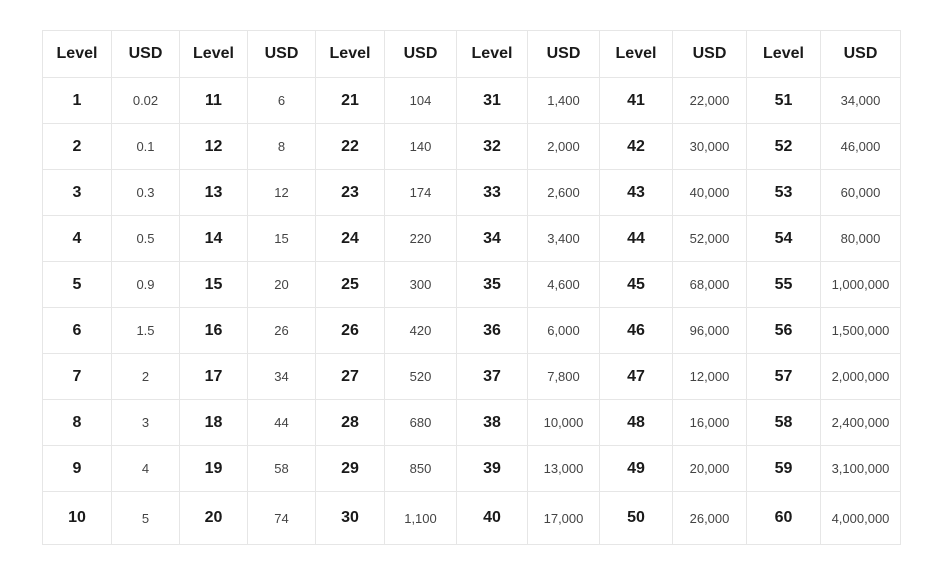 Image resolution: width=938 pixels, height=580 pixels. Describe the element at coordinates (636, 468) in the screenshot. I see `level-cell: 49` at that location.